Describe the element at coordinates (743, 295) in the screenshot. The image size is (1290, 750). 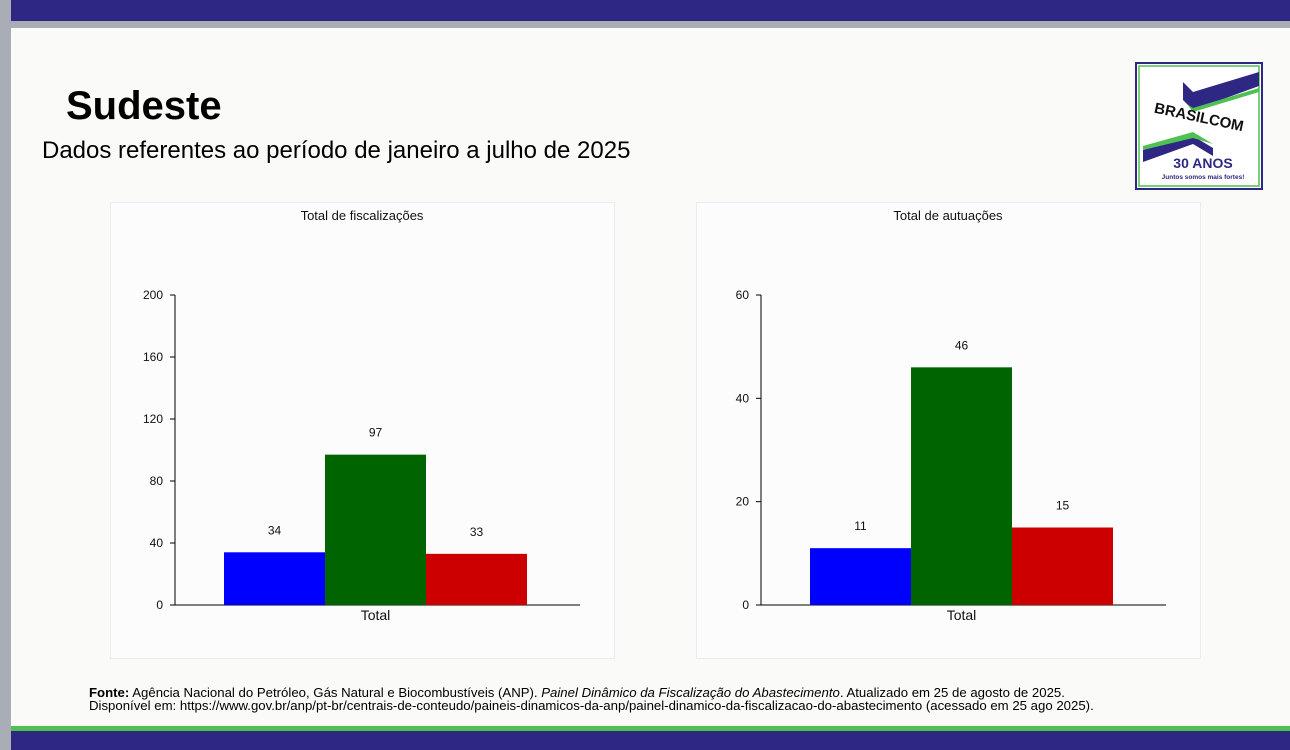
I see `y-tick-label: 60` at that location.